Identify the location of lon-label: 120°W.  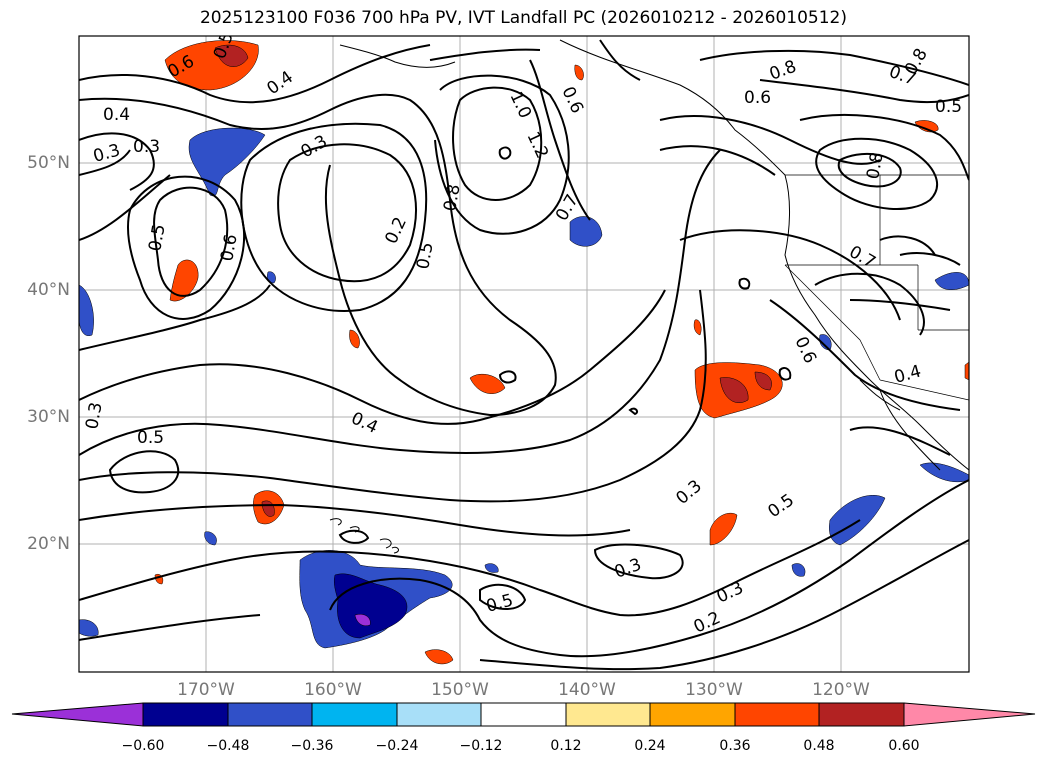
(841, 690).